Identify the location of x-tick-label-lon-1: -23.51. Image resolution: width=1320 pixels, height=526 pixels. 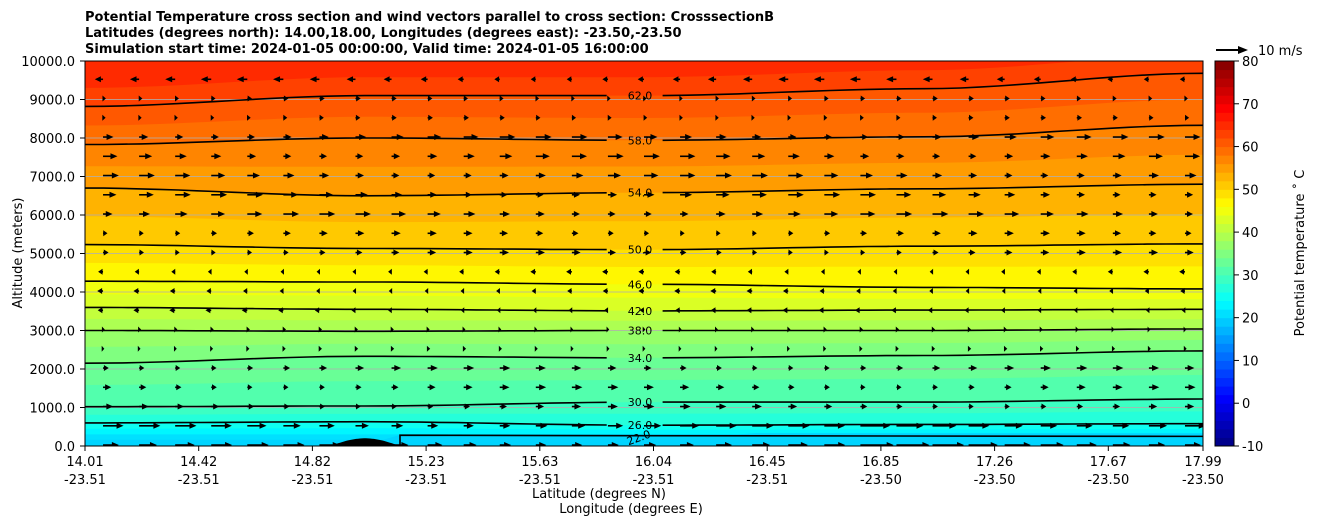
(199, 480).